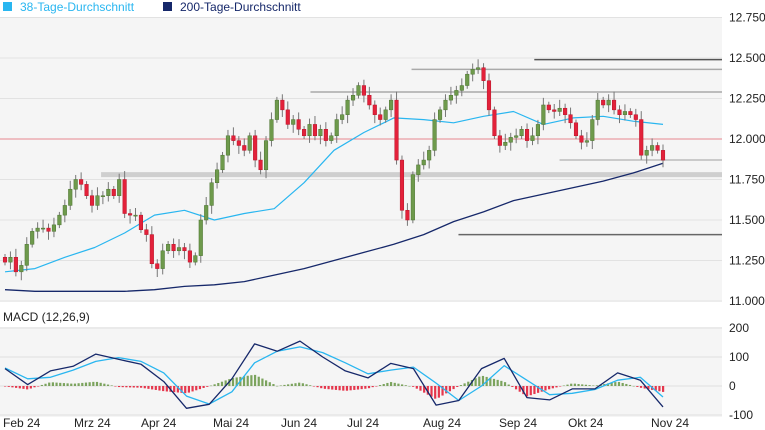 This screenshot has height=430, width=765. I want to click on price-tick-label: 11.500, so click(747, 220).